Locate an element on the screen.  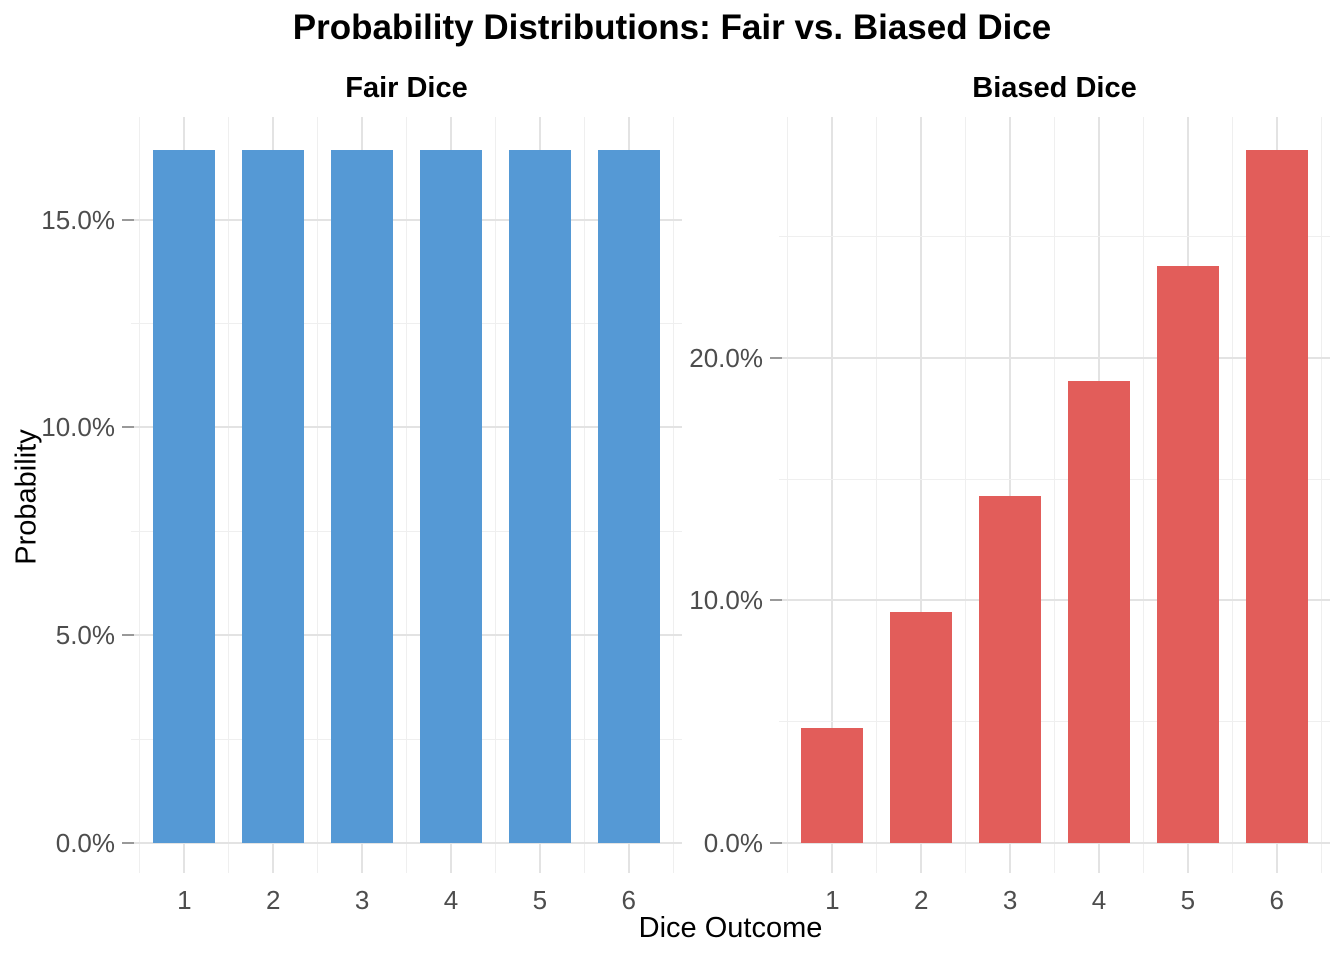
y-tick-label: 15.0% is located at coordinates (78, 219).